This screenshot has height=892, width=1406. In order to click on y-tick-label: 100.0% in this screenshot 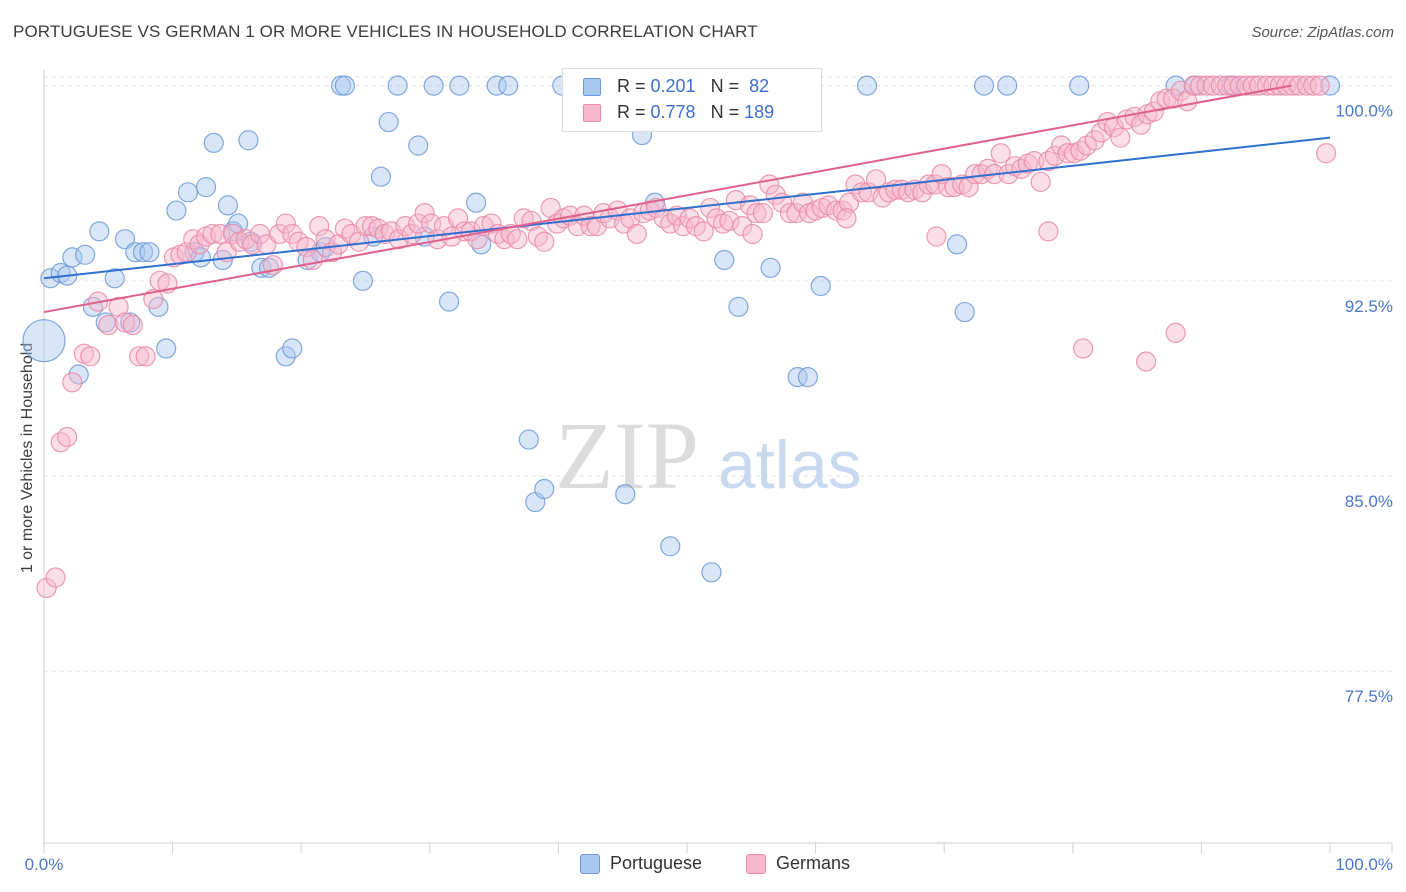, I will do `click(1364, 111)`.